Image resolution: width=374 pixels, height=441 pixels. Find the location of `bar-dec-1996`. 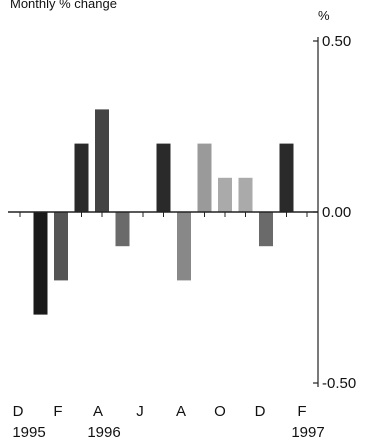

bar-dec-1996 is located at coordinates (266, 229).